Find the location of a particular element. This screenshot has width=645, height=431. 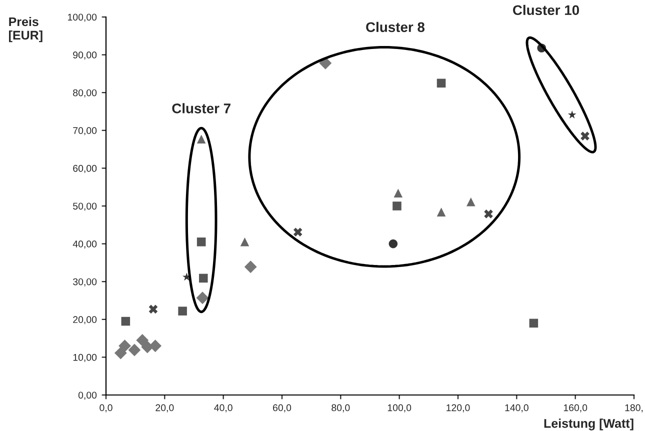

x-axis-title: Leistung [Watt] is located at coordinates (589, 424).